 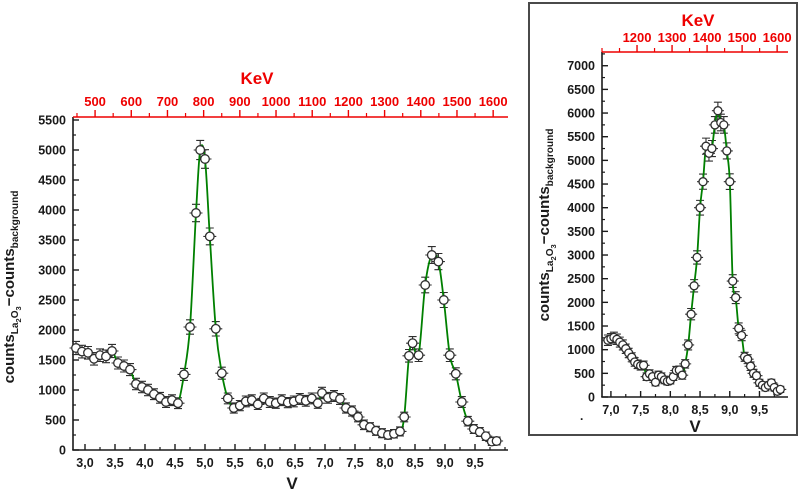 I want to click on y-axis-title-part: O, so click(x=15, y=314).